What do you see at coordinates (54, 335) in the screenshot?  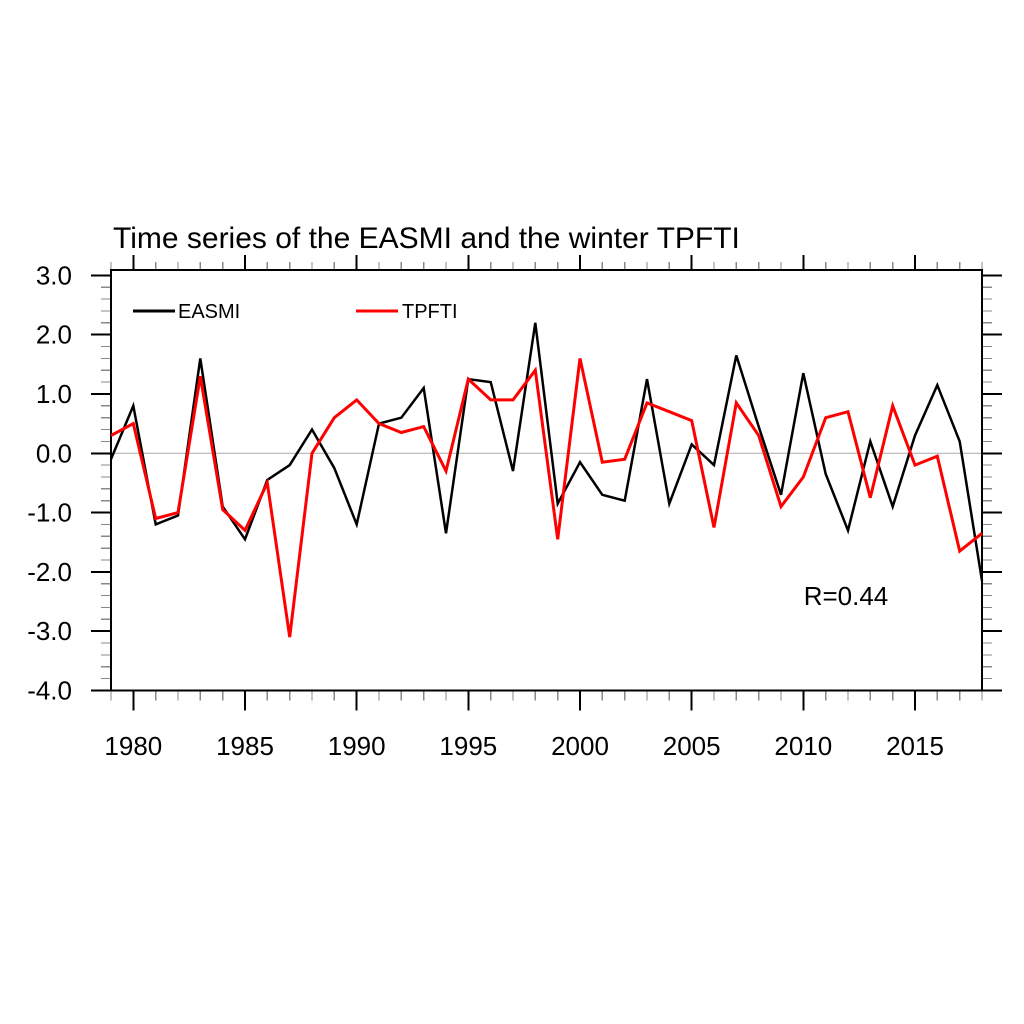 I see `y-tick-label: 2.0` at bounding box center [54, 335].